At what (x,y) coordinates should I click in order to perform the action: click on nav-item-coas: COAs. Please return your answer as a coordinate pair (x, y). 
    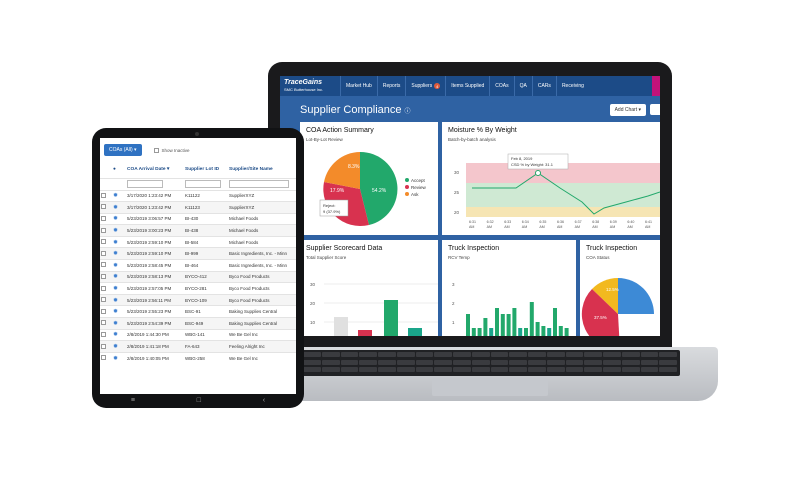
    Looking at the image, I should click on (501, 86).